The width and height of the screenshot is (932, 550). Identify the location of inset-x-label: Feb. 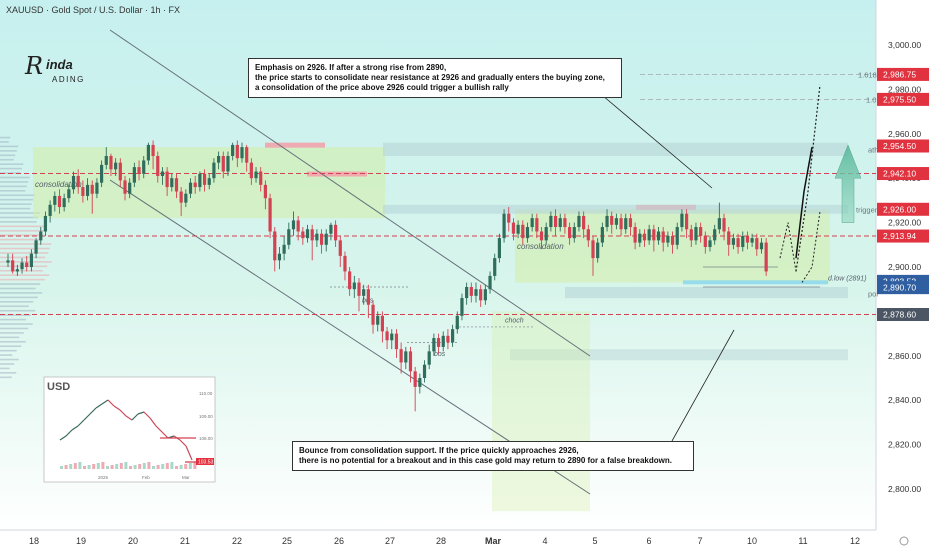
(146, 477).